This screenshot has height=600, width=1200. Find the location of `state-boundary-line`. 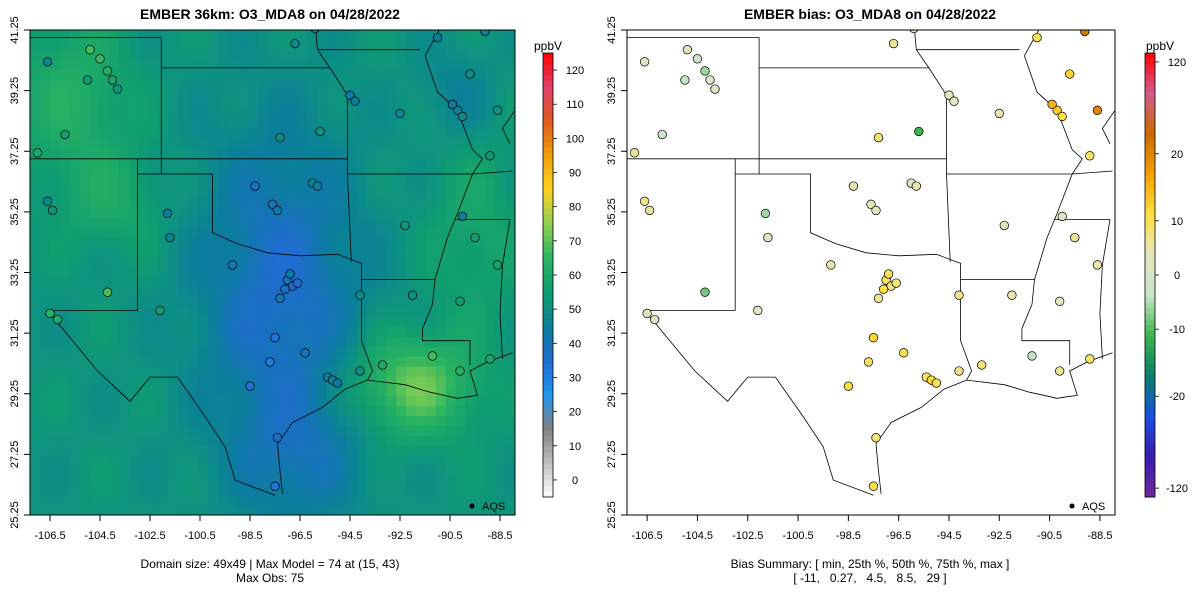

state-boundary-line is located at coordinates (410, 226).